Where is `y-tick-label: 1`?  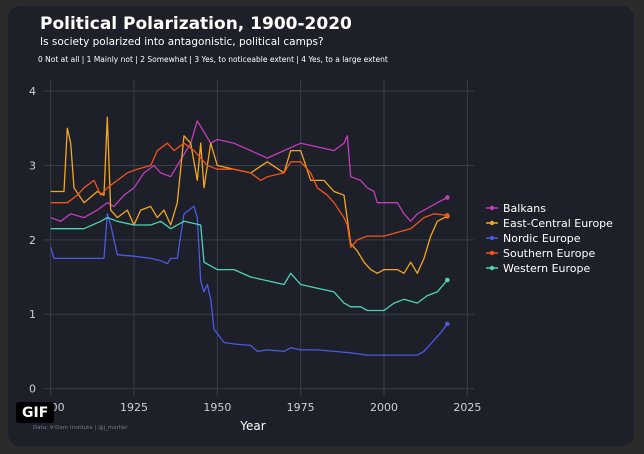 y-tick-label: 1 is located at coordinates (32, 314).